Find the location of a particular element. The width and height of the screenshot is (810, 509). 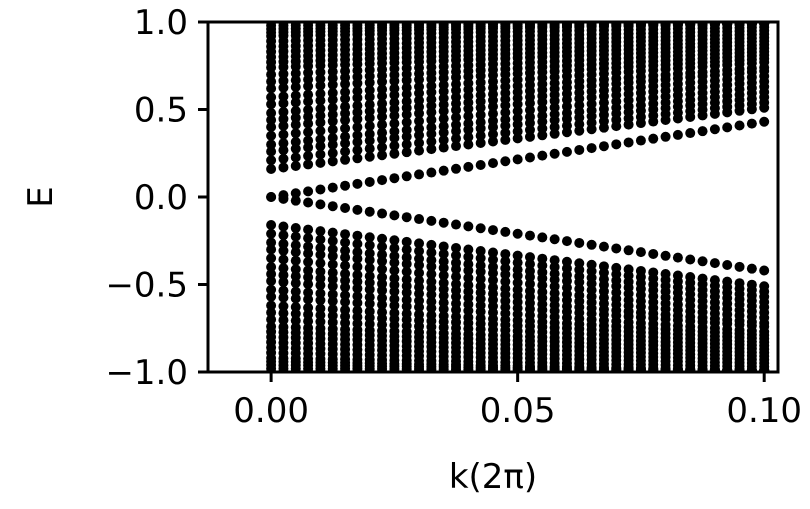

y-axis-ticks: −1.0 −0.5 0.0 0.5 1.0 is located at coordinates (156, 198).